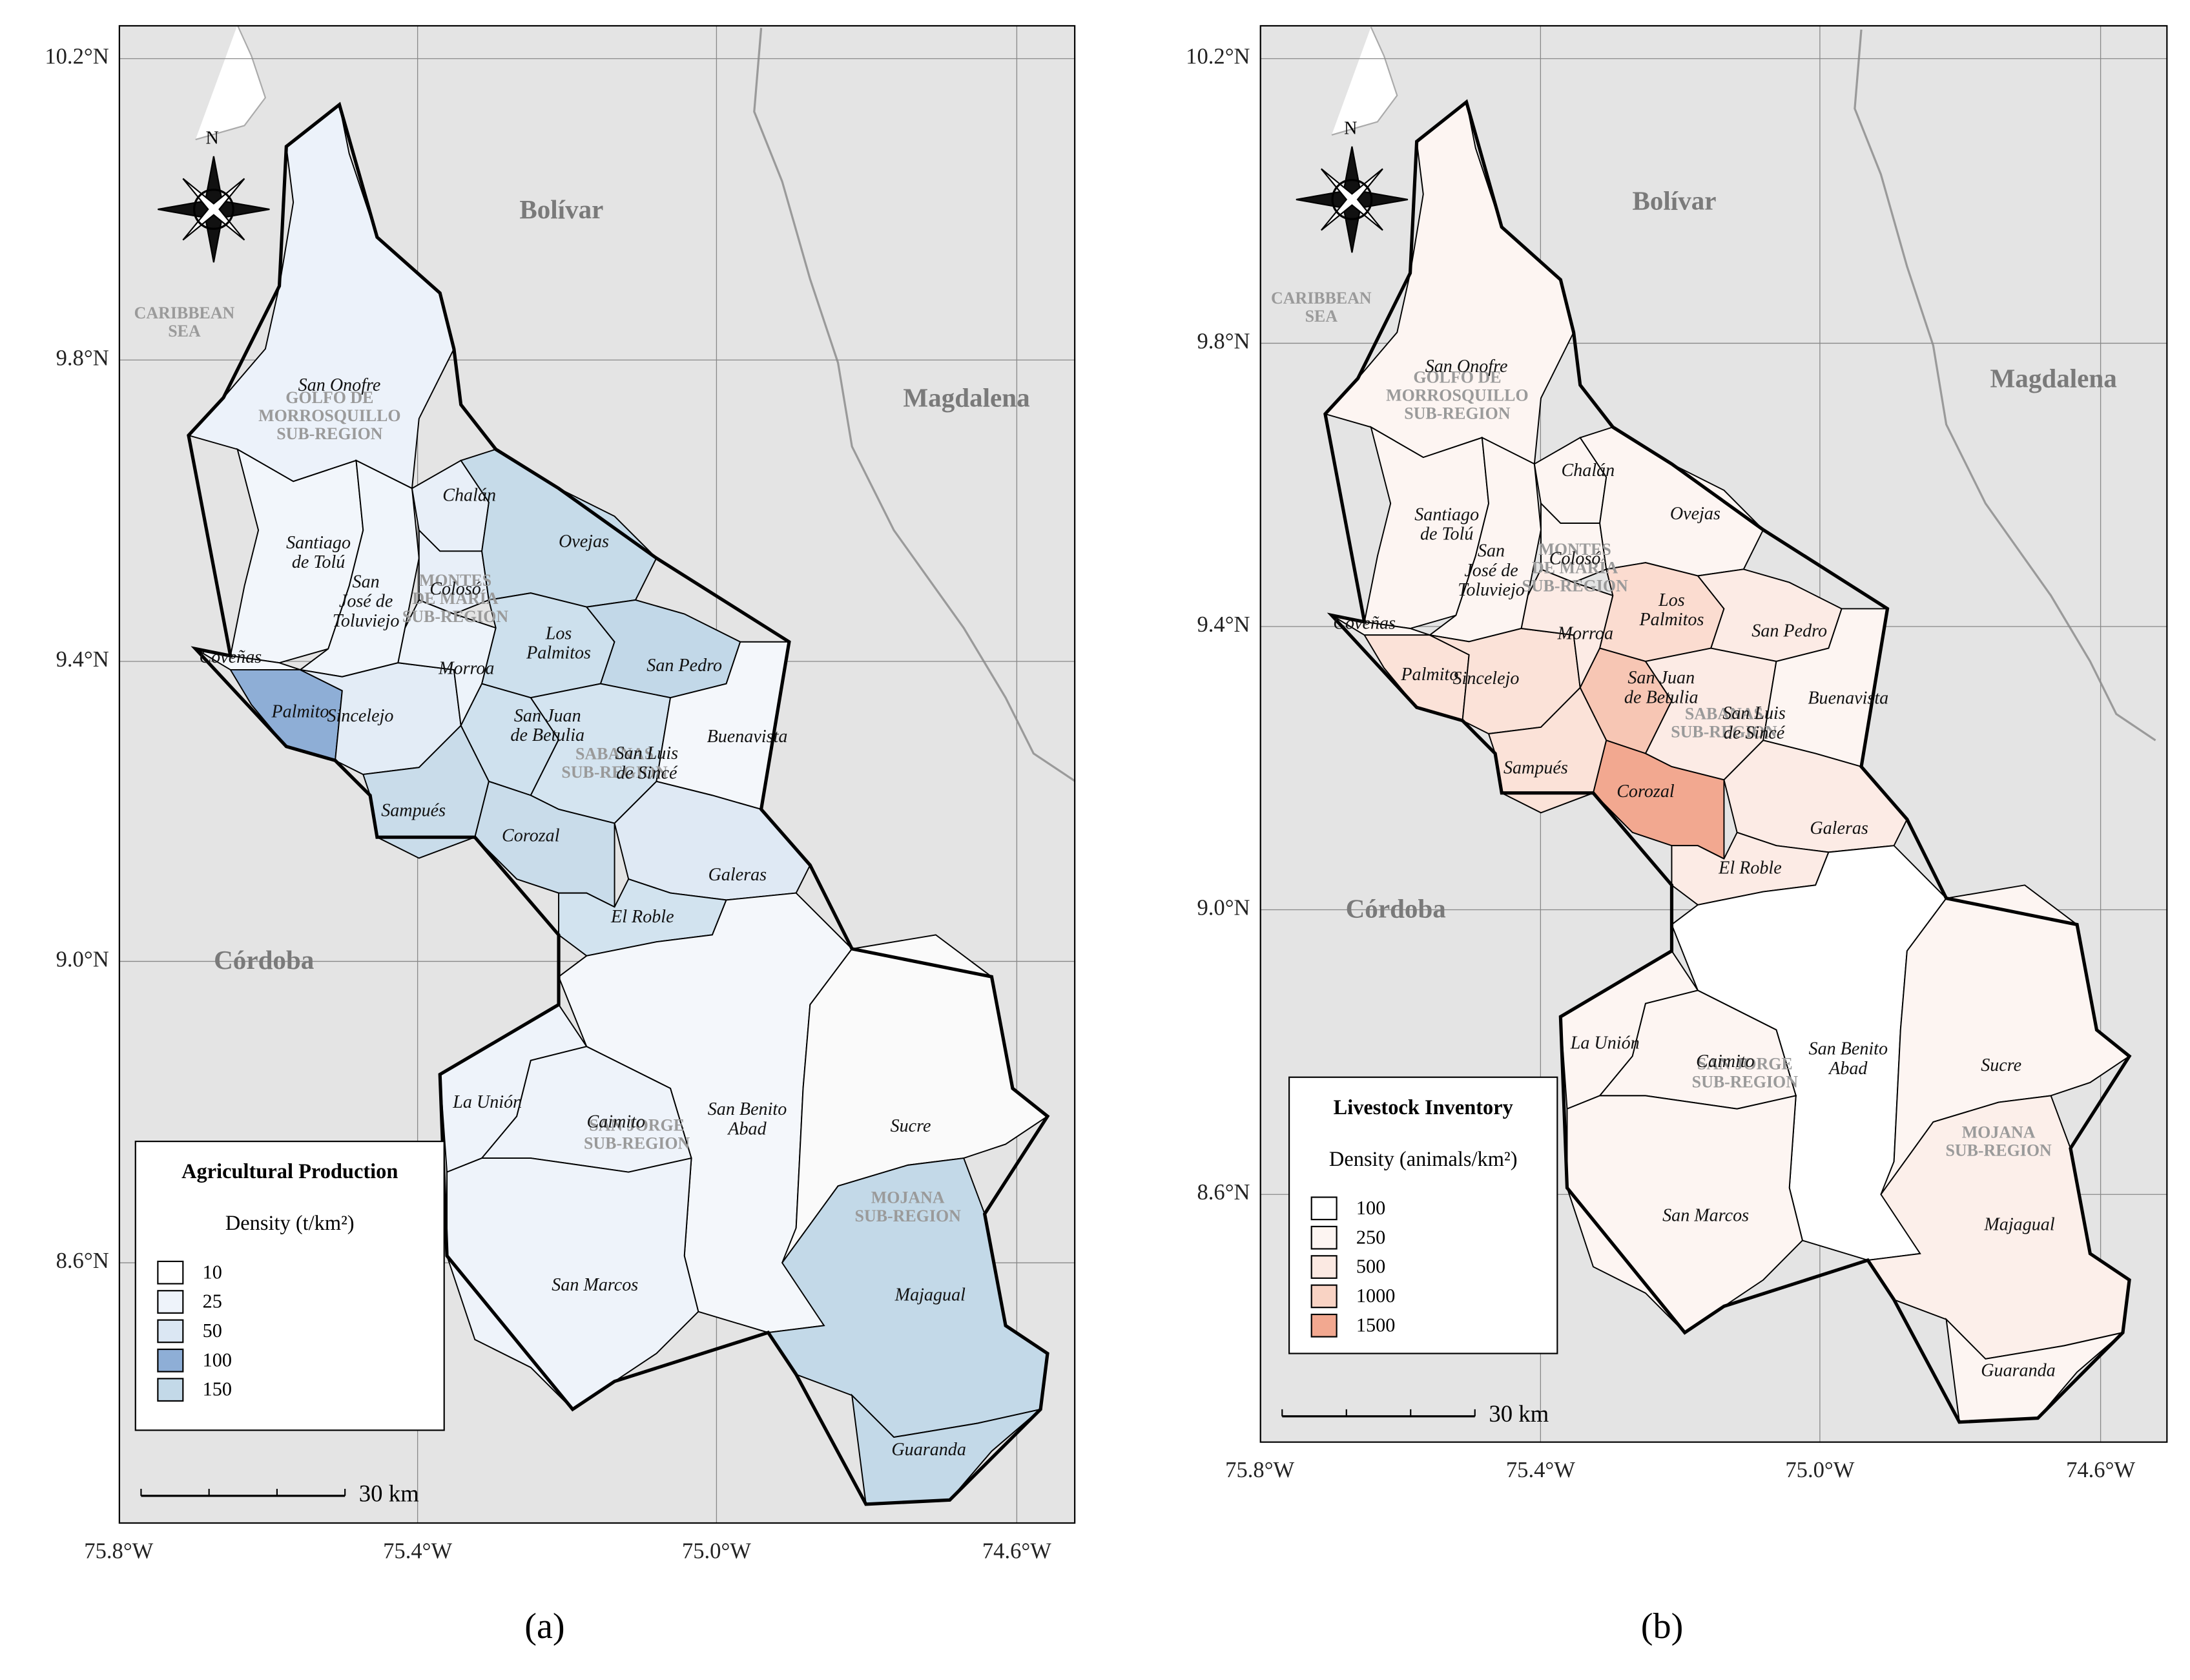  I want to click on municipality-label: San Marcos, so click(595, 1285).